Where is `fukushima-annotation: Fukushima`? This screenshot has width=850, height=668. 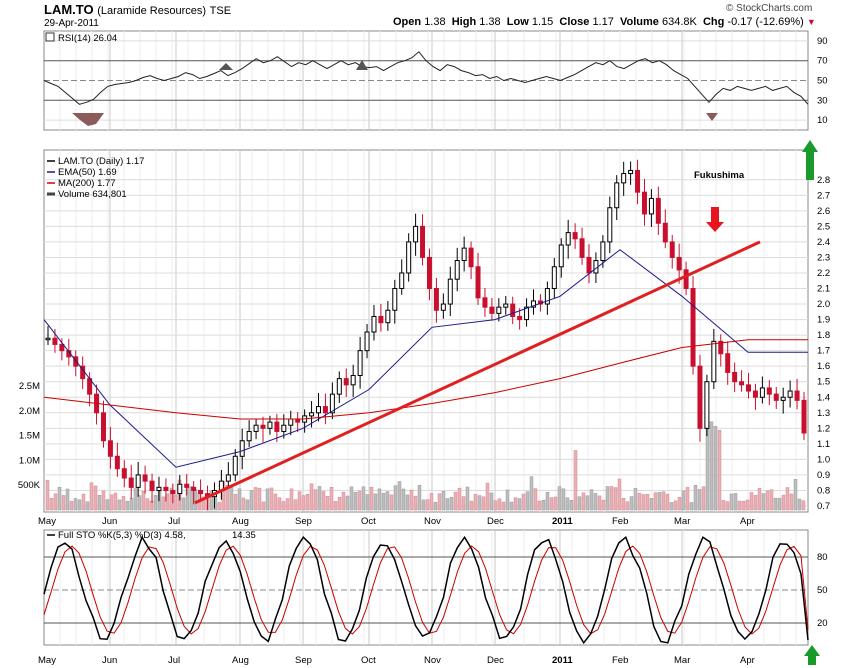 fukushima-annotation: Fukushima is located at coordinates (719, 175).